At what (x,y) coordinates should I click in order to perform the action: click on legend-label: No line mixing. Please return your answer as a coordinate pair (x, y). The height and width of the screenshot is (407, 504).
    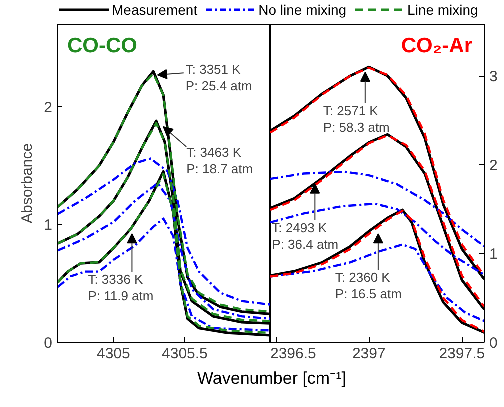
    Looking at the image, I should click on (302, 10).